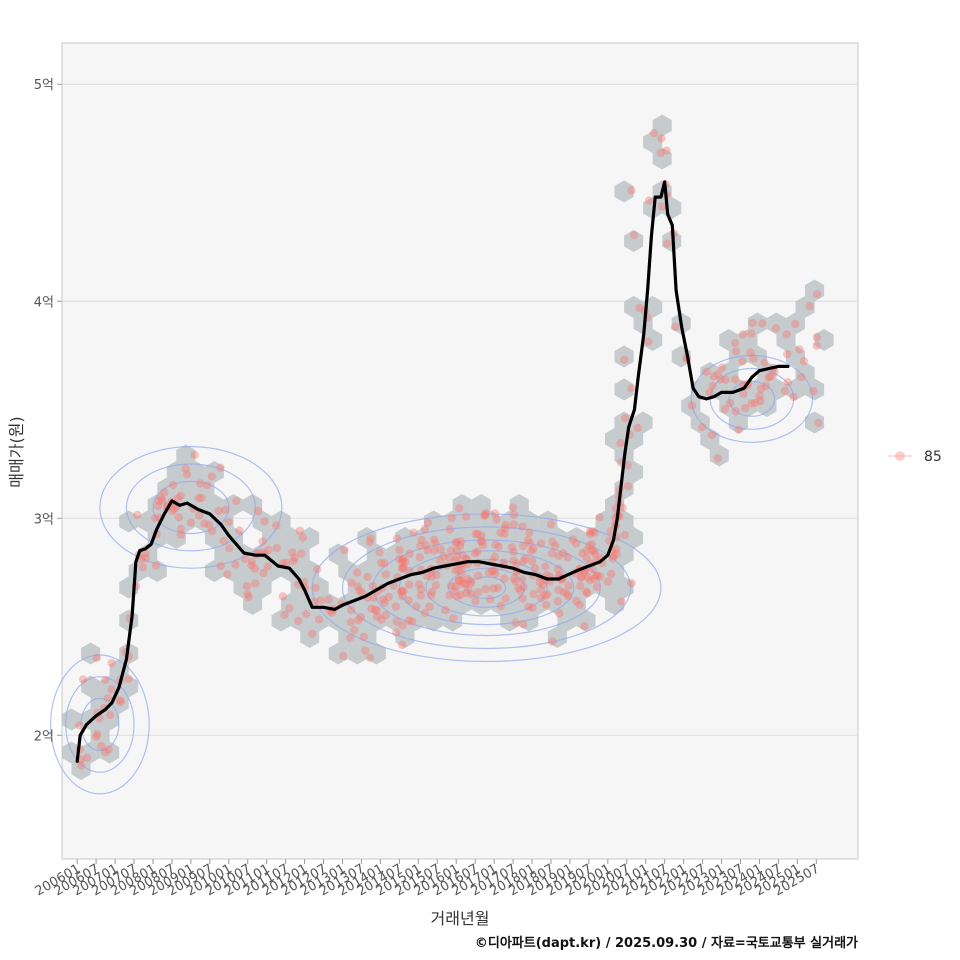 This screenshot has width=960, height=960. What do you see at coordinates (44, 736) in the screenshot?
I see `y-tick-label: 2억` at bounding box center [44, 736].